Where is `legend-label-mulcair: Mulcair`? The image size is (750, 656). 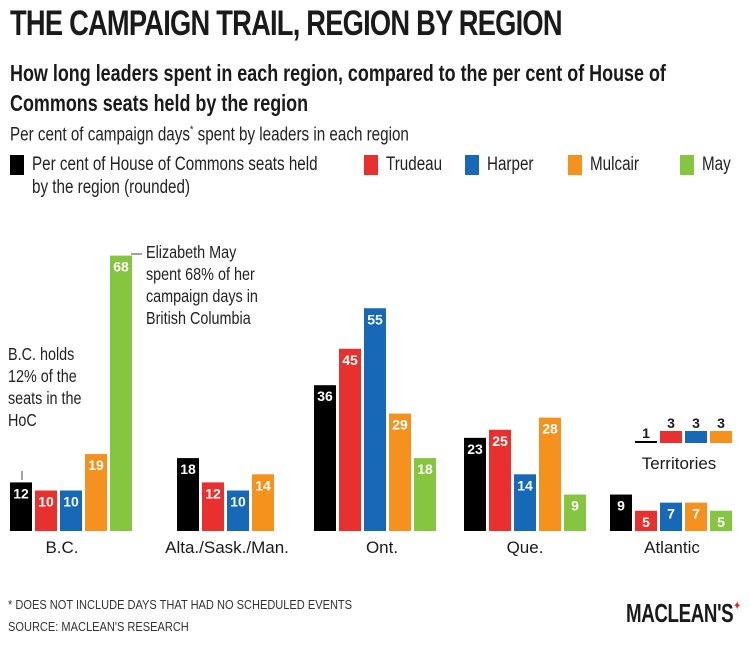 legend-label-mulcair: Mulcair is located at coordinates (614, 164).